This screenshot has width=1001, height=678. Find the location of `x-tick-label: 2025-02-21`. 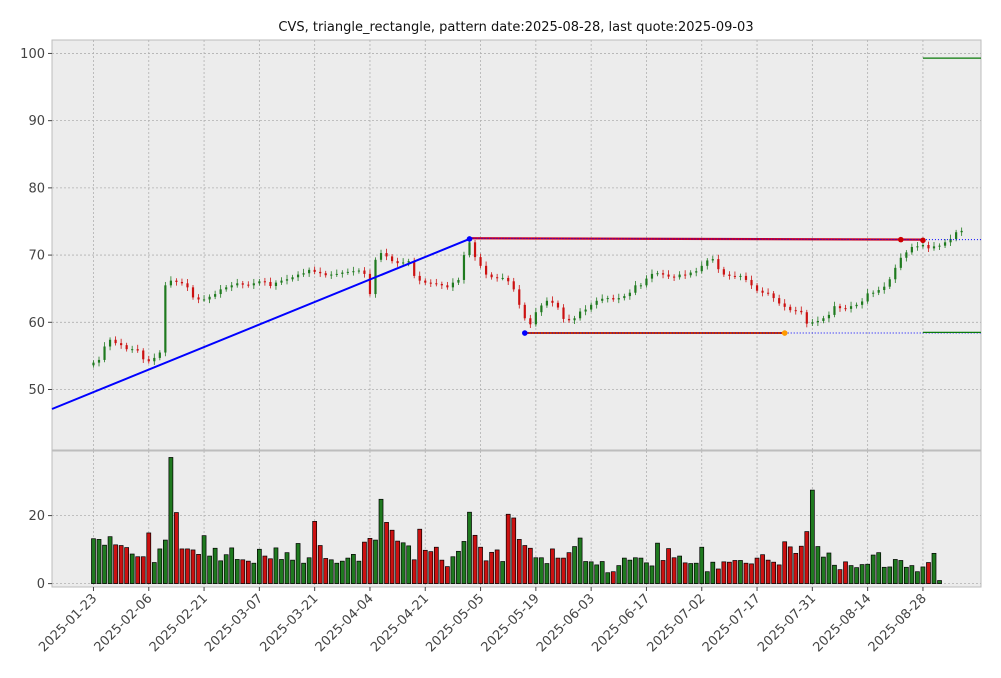

x-tick-label: 2025-02-21 is located at coordinates (179, 623).